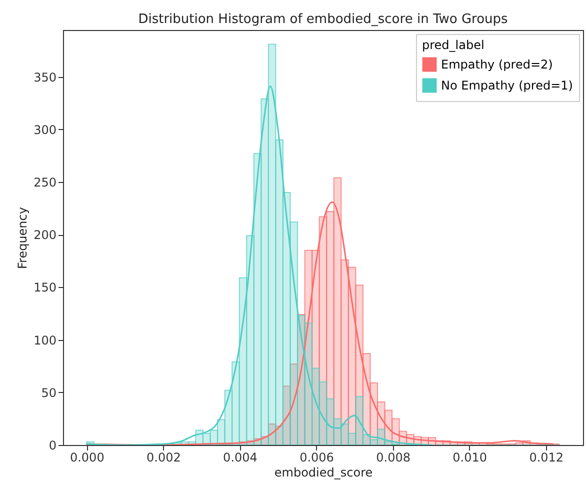 The height and width of the screenshot is (488, 586). Describe the element at coordinates (546, 457) in the screenshot. I see `x-tick-label: 0.012` at that location.